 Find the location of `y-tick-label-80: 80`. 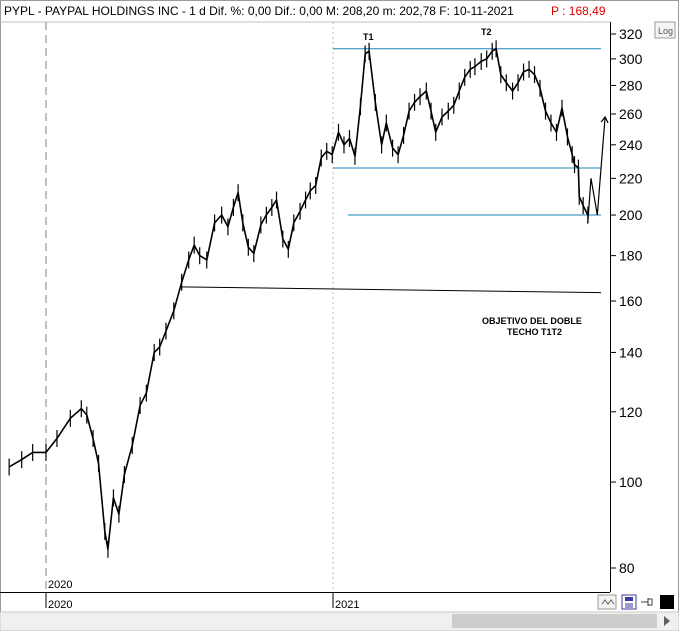

y-tick-label-80: 80 is located at coordinates (627, 568).